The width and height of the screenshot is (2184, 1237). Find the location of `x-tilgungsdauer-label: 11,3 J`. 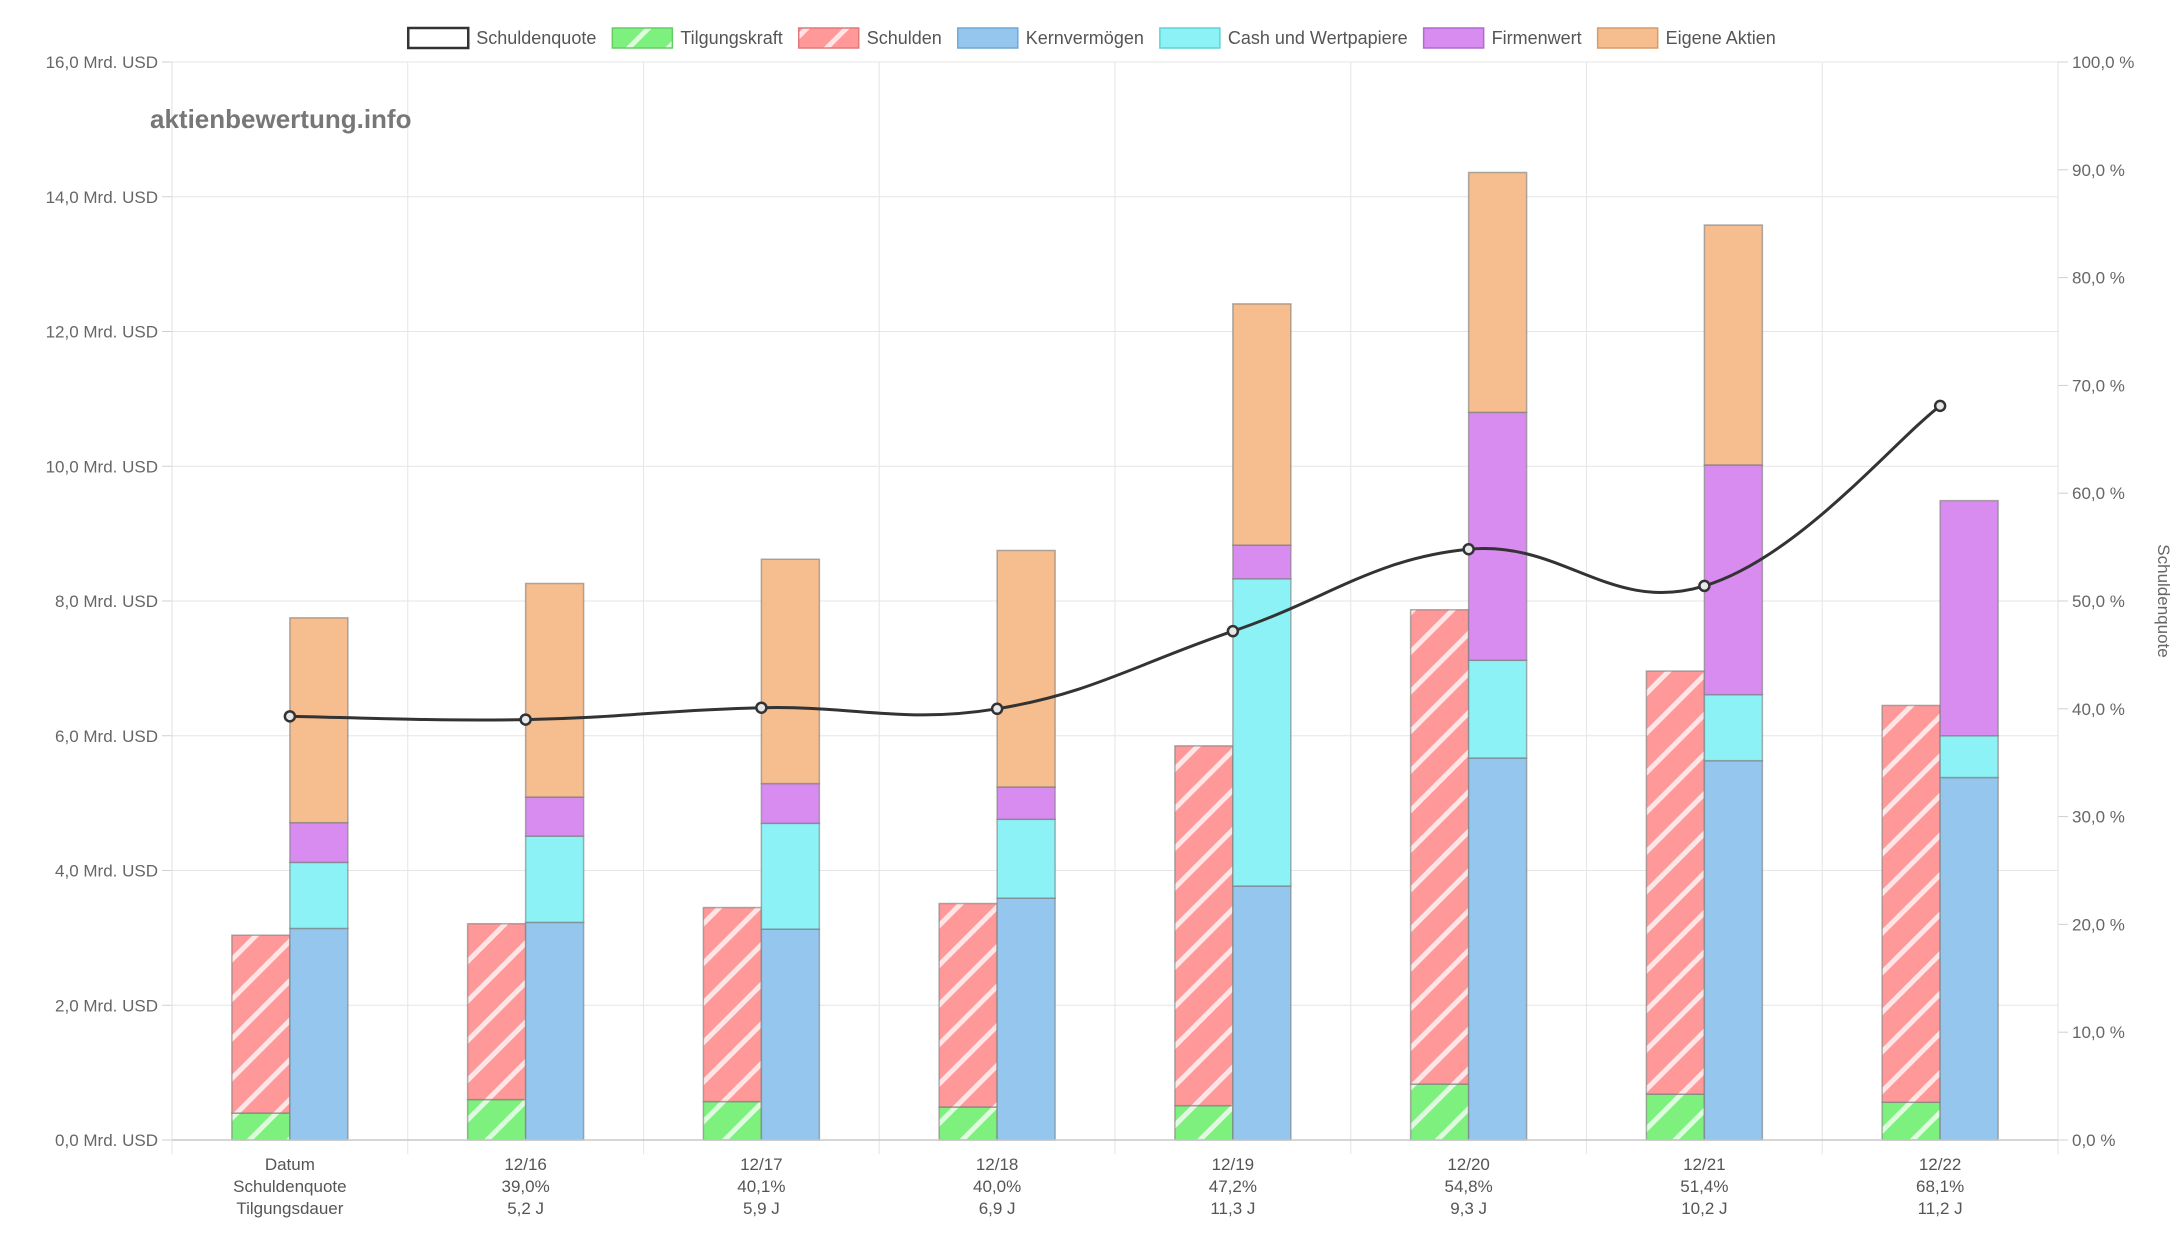

x-tilgungsdauer-label: 11,3 J is located at coordinates (1232, 1208).